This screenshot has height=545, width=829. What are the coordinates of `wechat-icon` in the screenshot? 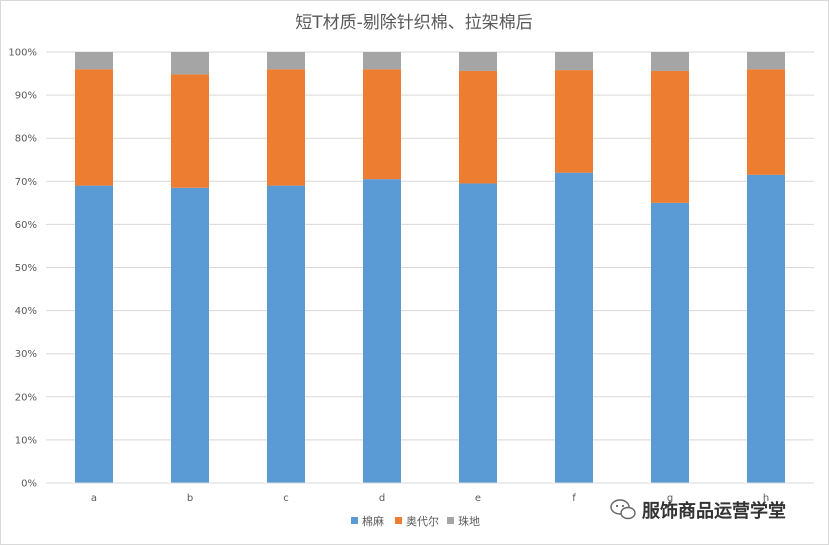 It's located at (623, 509).